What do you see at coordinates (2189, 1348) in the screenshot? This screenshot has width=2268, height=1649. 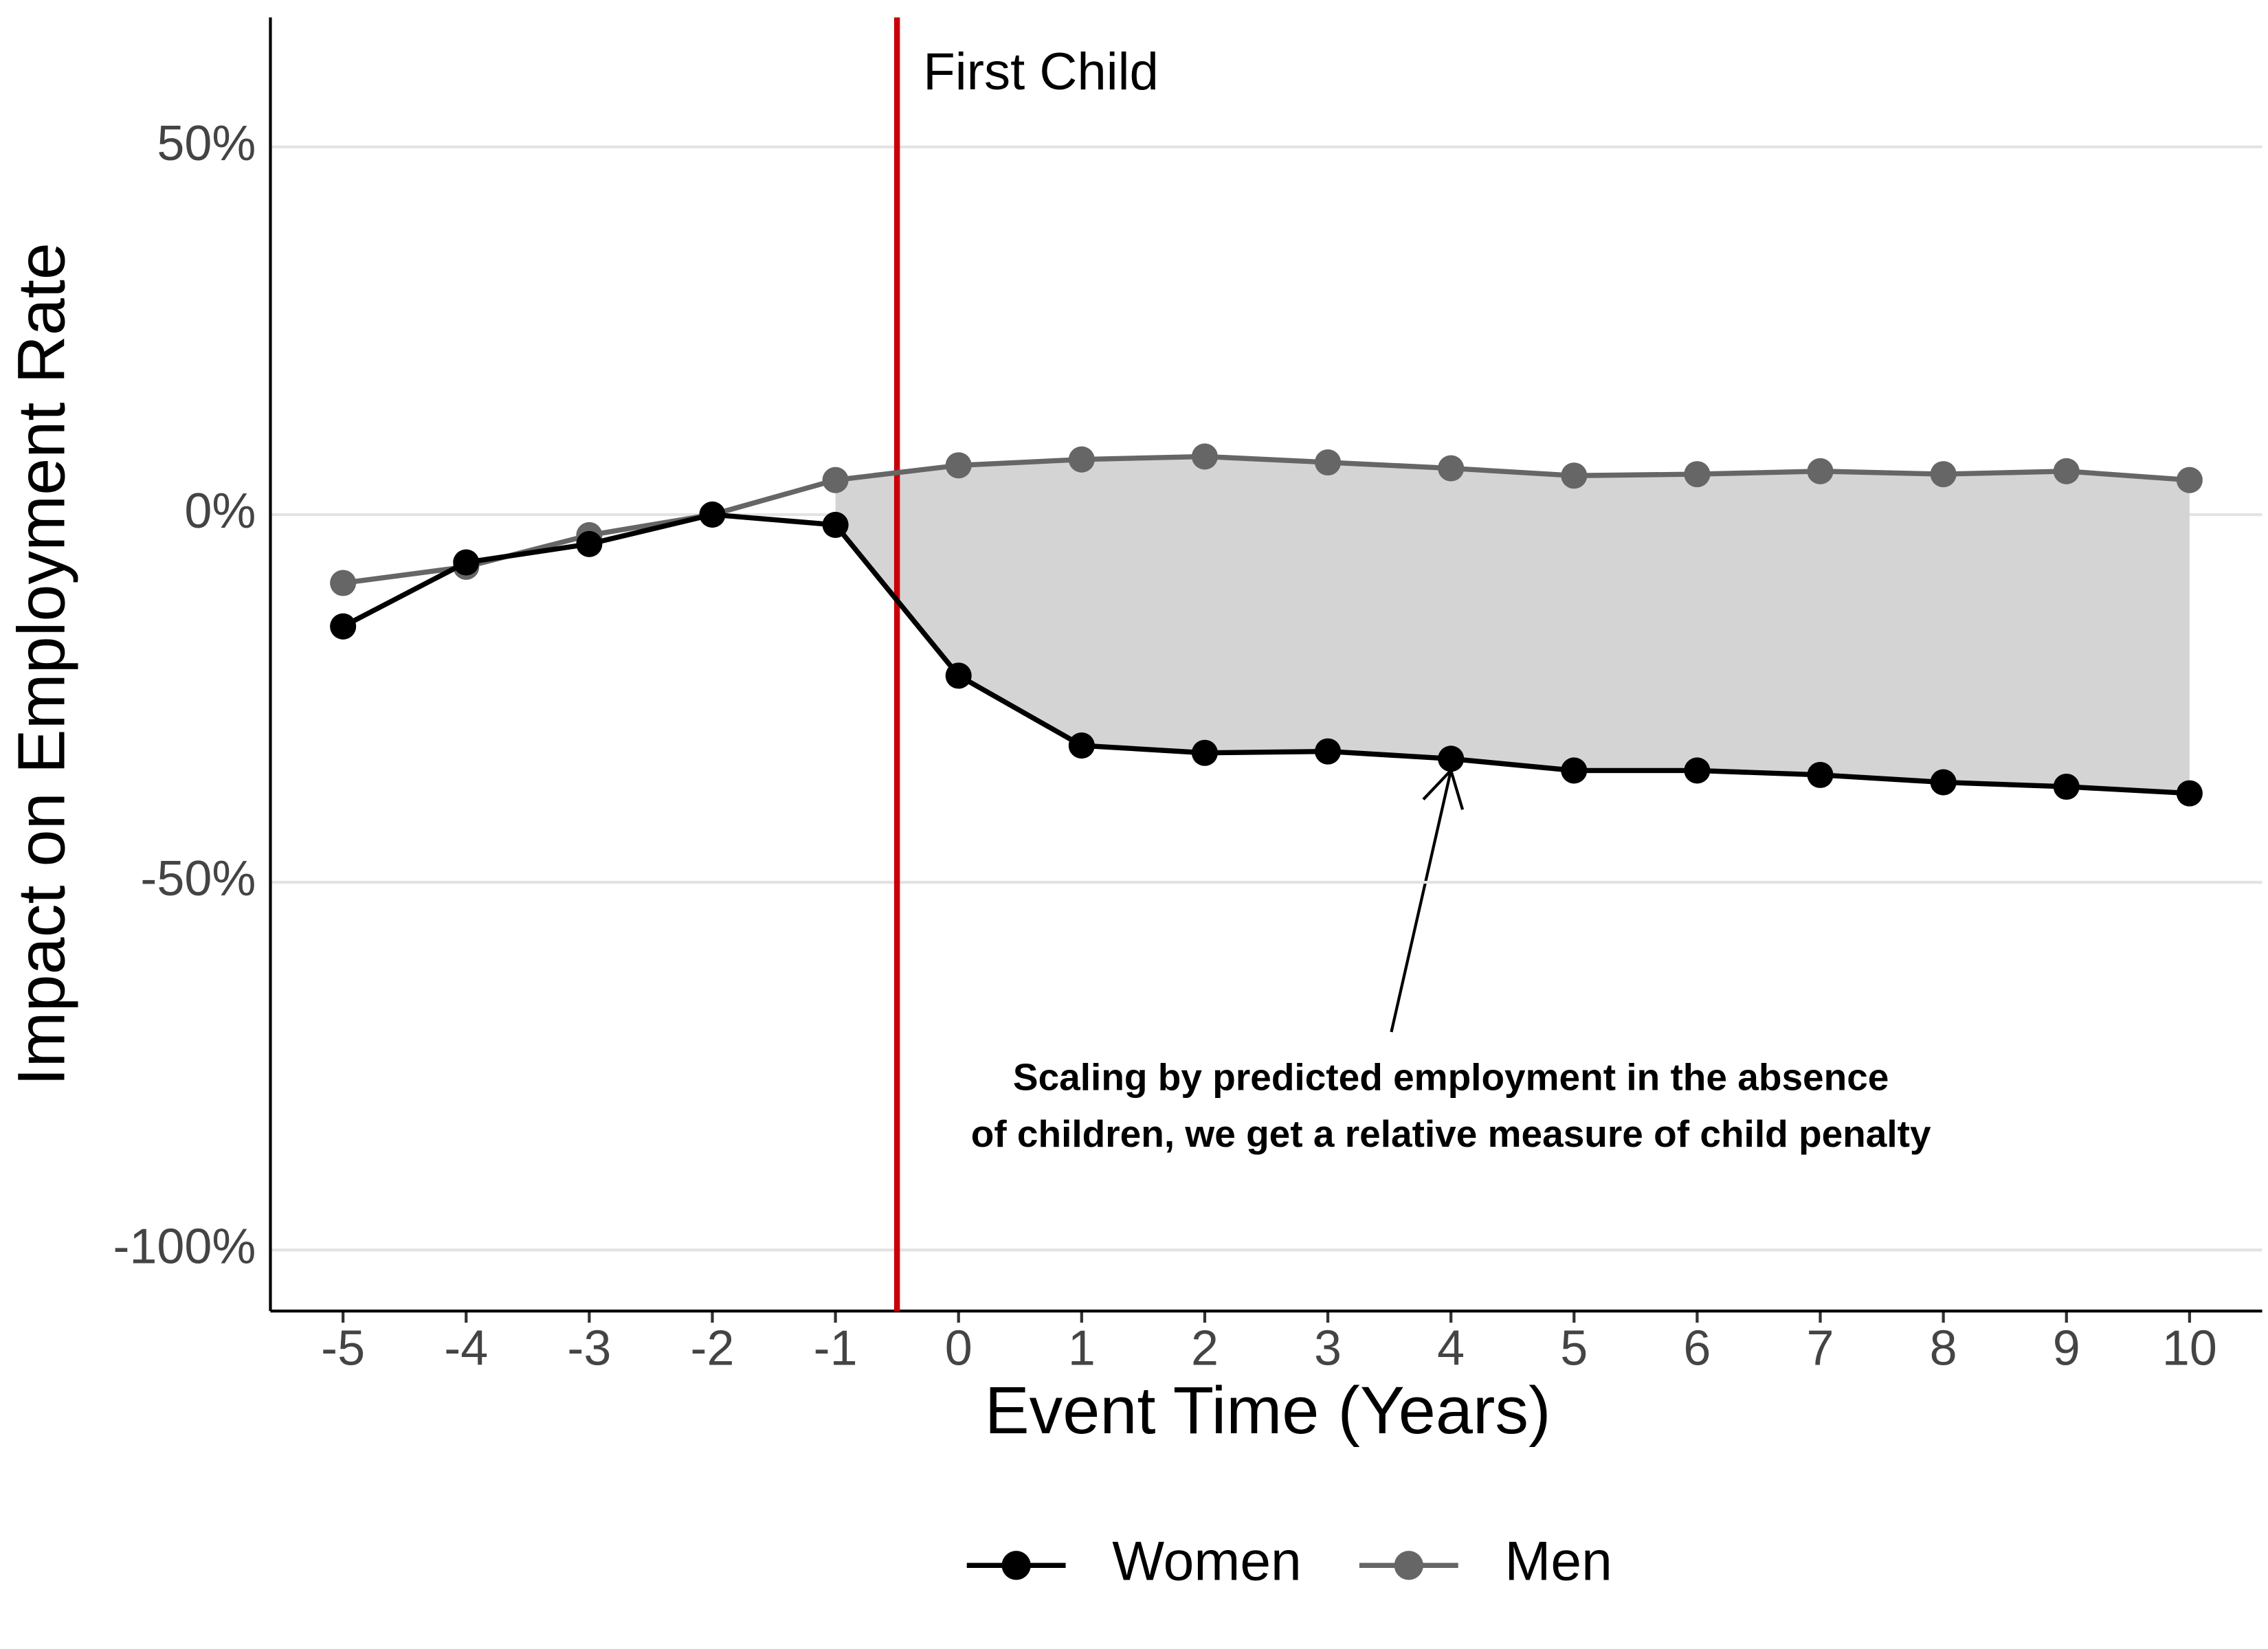 I see `x-tick-label: 10` at bounding box center [2189, 1348].